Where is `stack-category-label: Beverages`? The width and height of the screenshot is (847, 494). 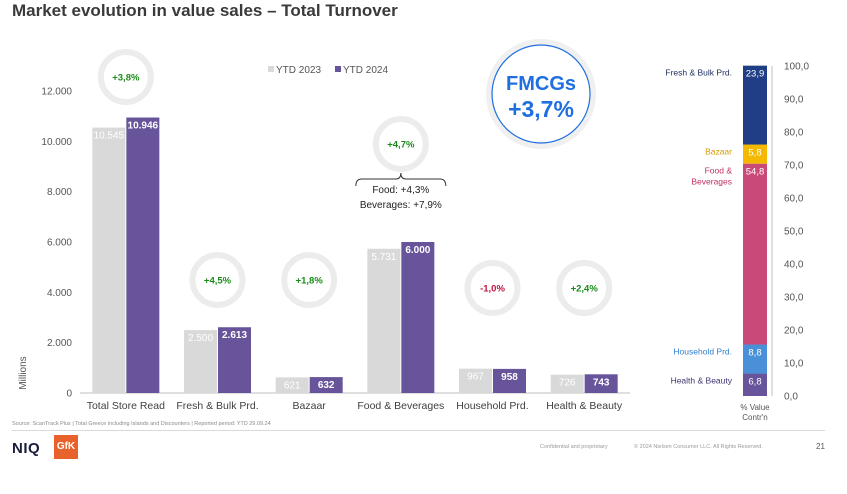
stack-category-label: Beverages is located at coordinates (711, 182).